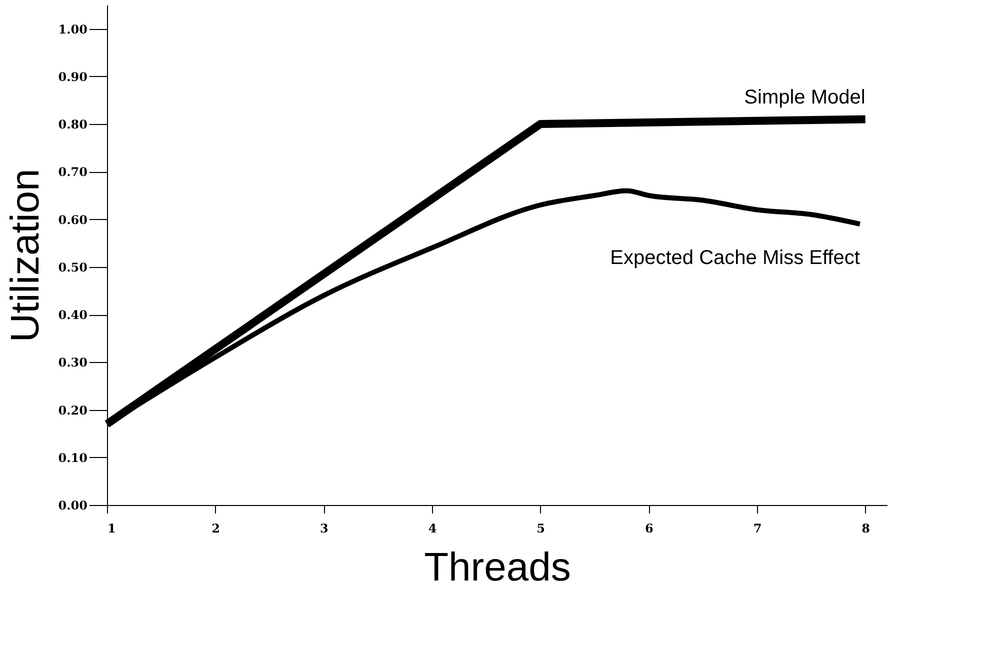 This screenshot has height=651, width=988. I want to click on y-tick-label: 0.20, so click(73, 410).